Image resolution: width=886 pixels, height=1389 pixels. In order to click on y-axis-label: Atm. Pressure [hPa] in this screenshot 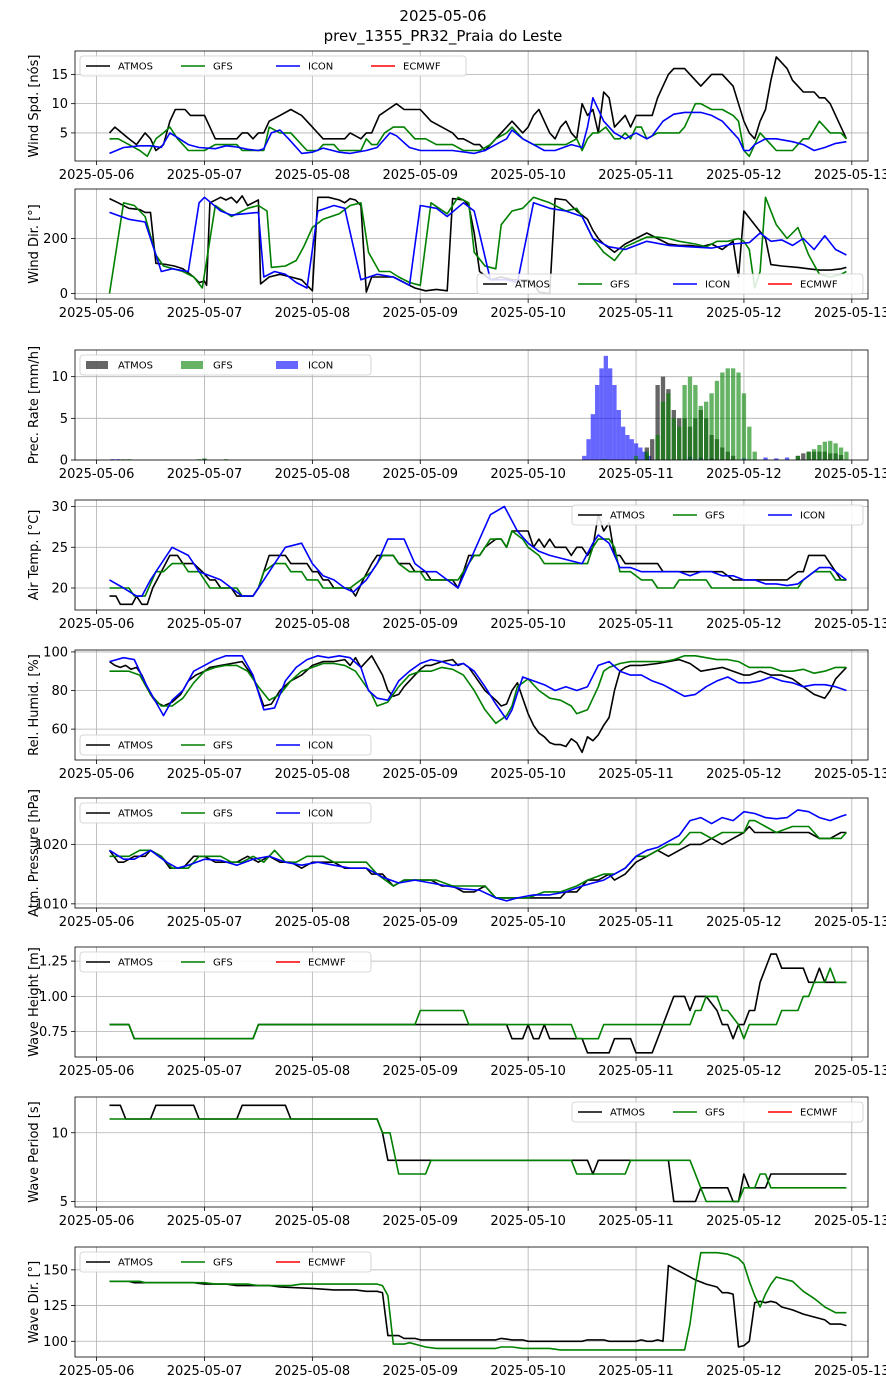, I will do `click(34, 853)`.